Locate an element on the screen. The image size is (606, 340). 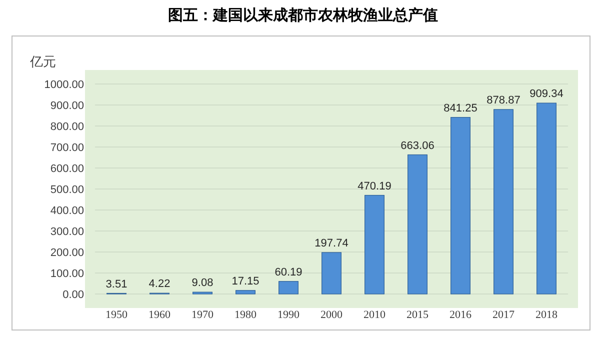
y-tick-label: 1000.00 is located at coordinates (64, 85).